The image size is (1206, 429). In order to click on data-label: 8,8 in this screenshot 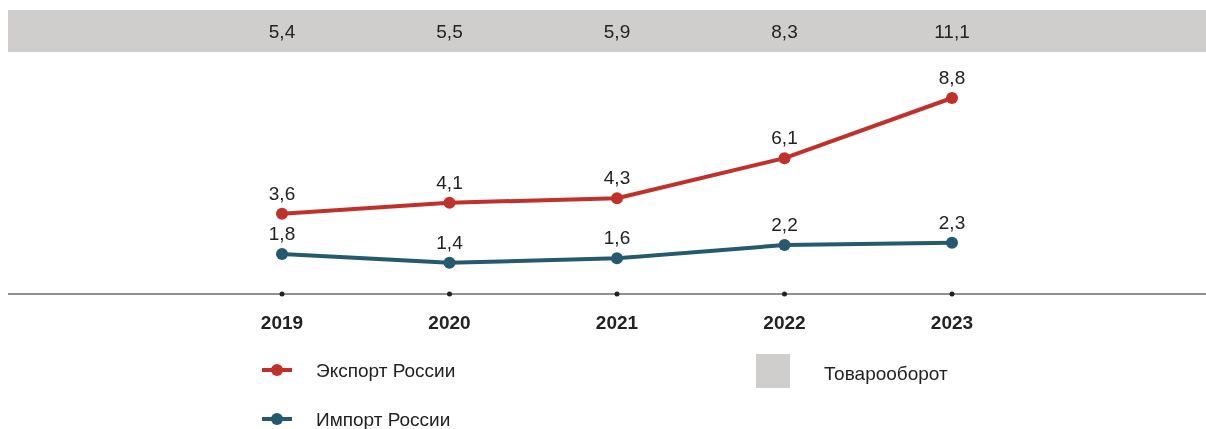, I will do `click(952, 77)`.